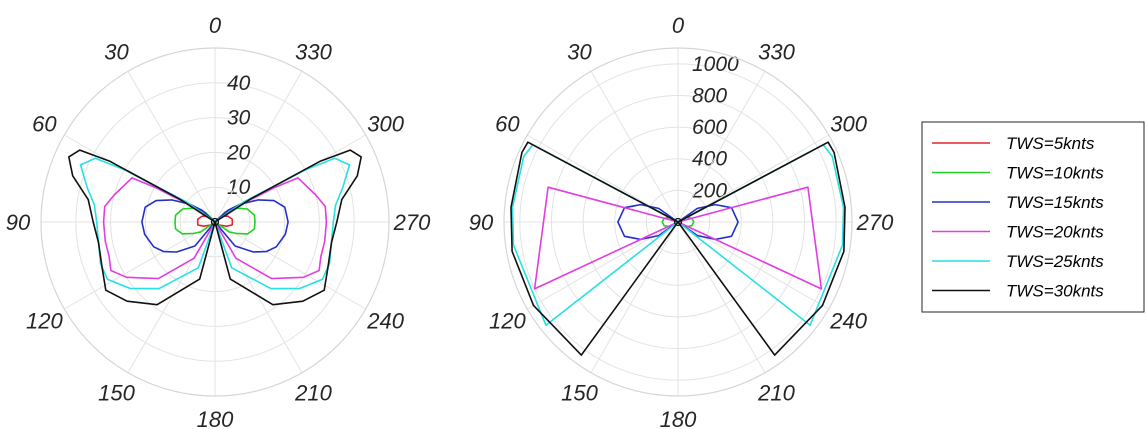  I want to click on legend-label: TWS=25knts, so click(1055, 261).